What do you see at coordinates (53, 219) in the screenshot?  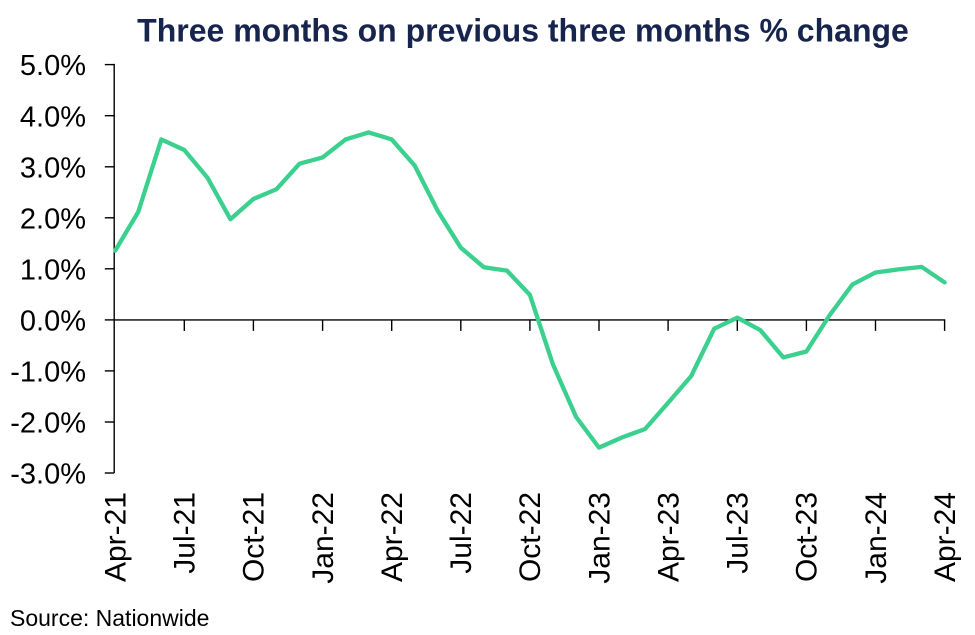 I see `svg-text: 2.0%` at bounding box center [53, 219].